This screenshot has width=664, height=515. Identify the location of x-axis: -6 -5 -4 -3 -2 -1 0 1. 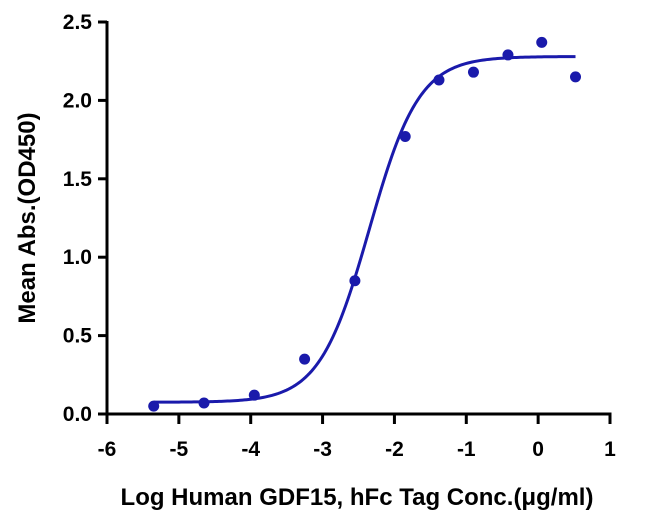
(357, 436).